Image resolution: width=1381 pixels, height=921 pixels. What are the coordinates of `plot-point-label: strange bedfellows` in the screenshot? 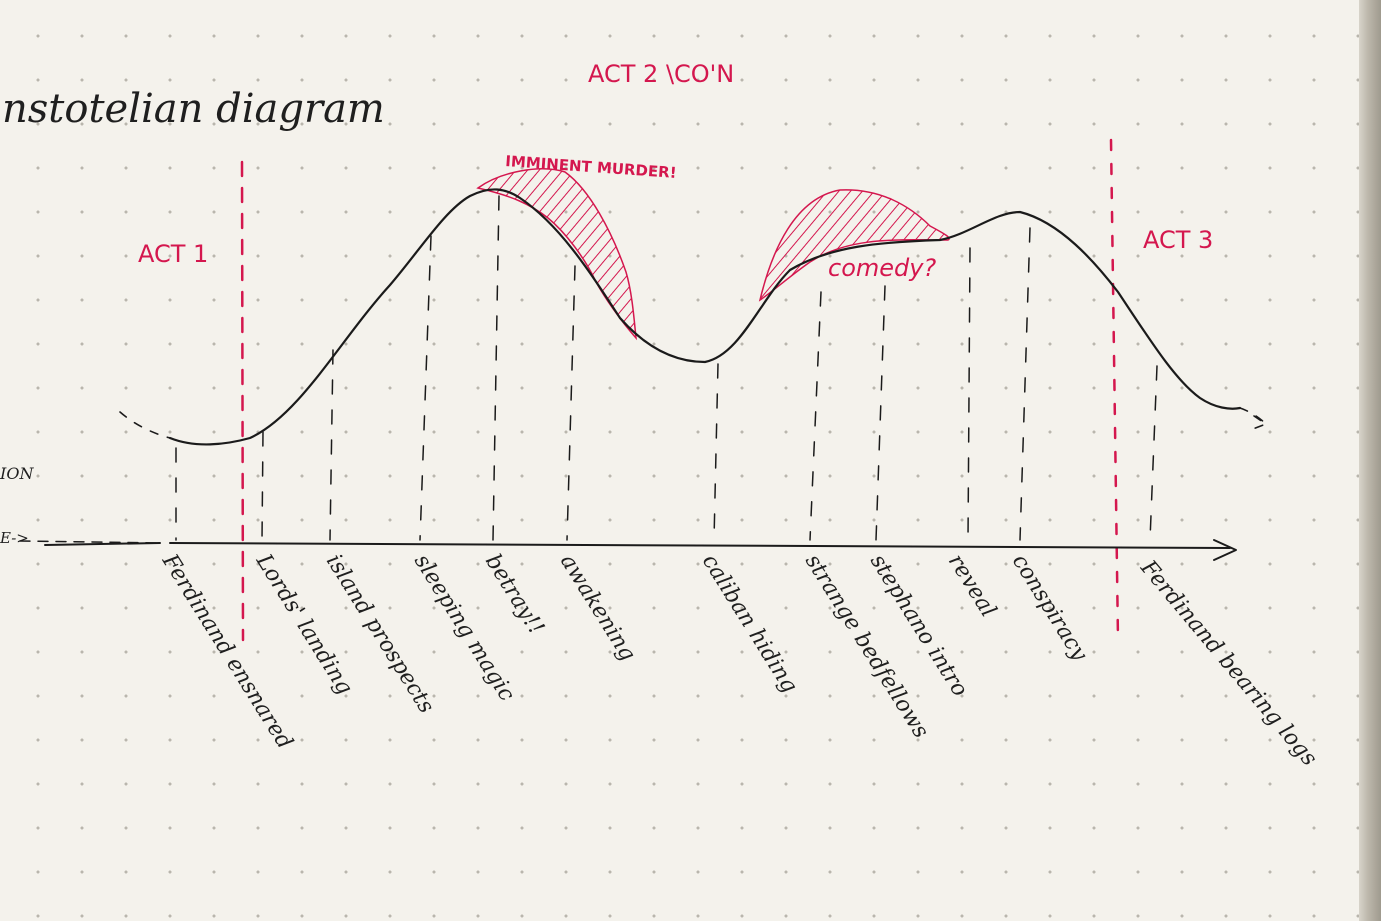 It's located at (866, 646).